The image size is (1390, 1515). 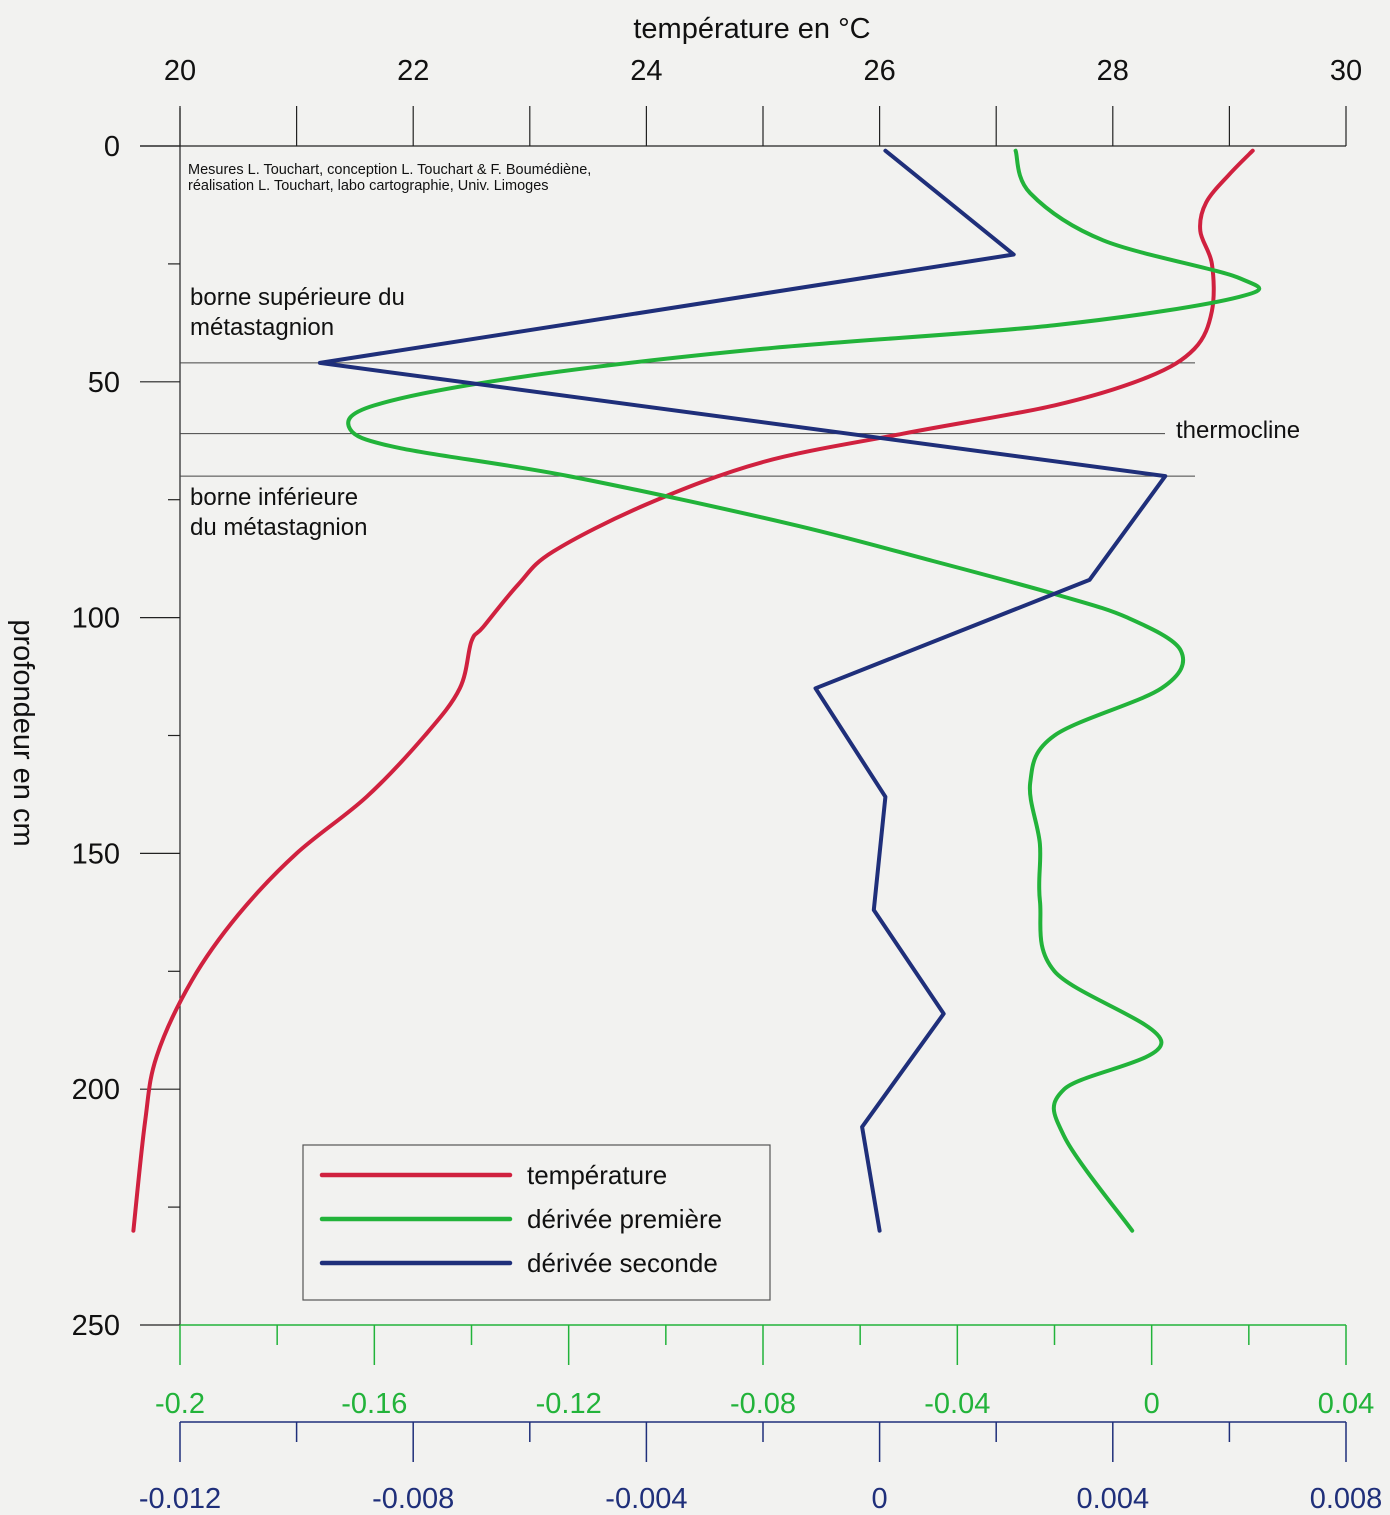 I want to click on blue-tick-label: -0.004, so click(x=646, y=1499).